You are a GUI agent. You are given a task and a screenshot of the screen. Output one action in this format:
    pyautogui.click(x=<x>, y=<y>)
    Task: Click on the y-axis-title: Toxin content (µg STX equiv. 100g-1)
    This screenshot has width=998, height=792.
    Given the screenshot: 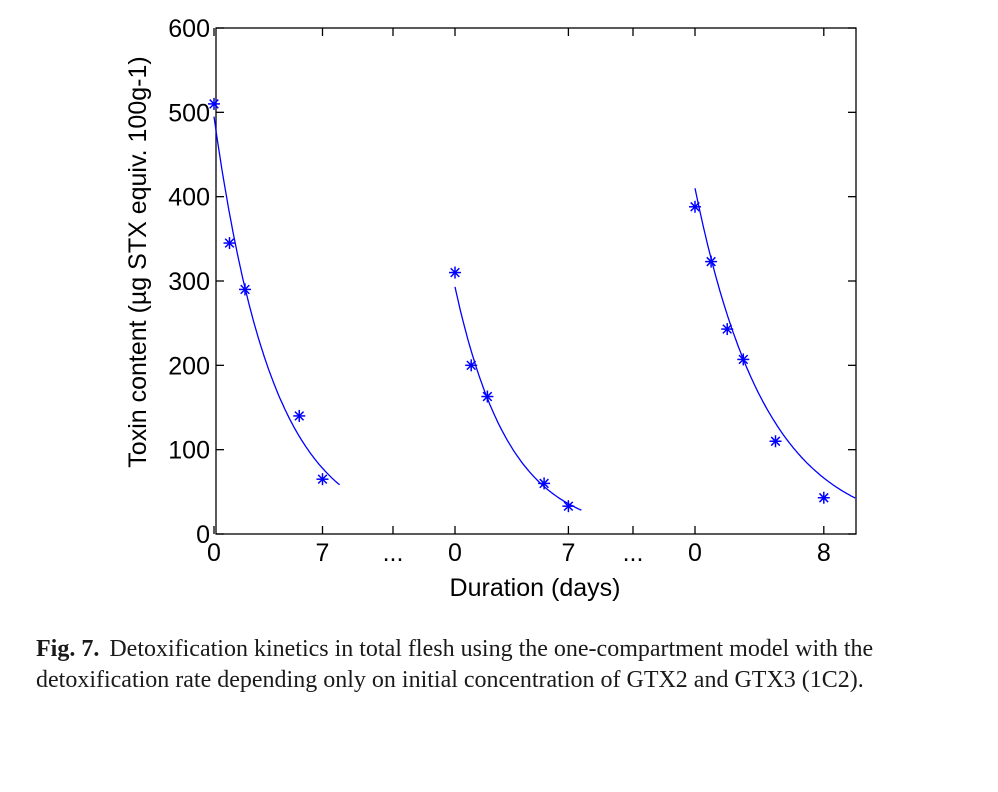 What is the action you would take?
    pyautogui.click(x=138, y=261)
    